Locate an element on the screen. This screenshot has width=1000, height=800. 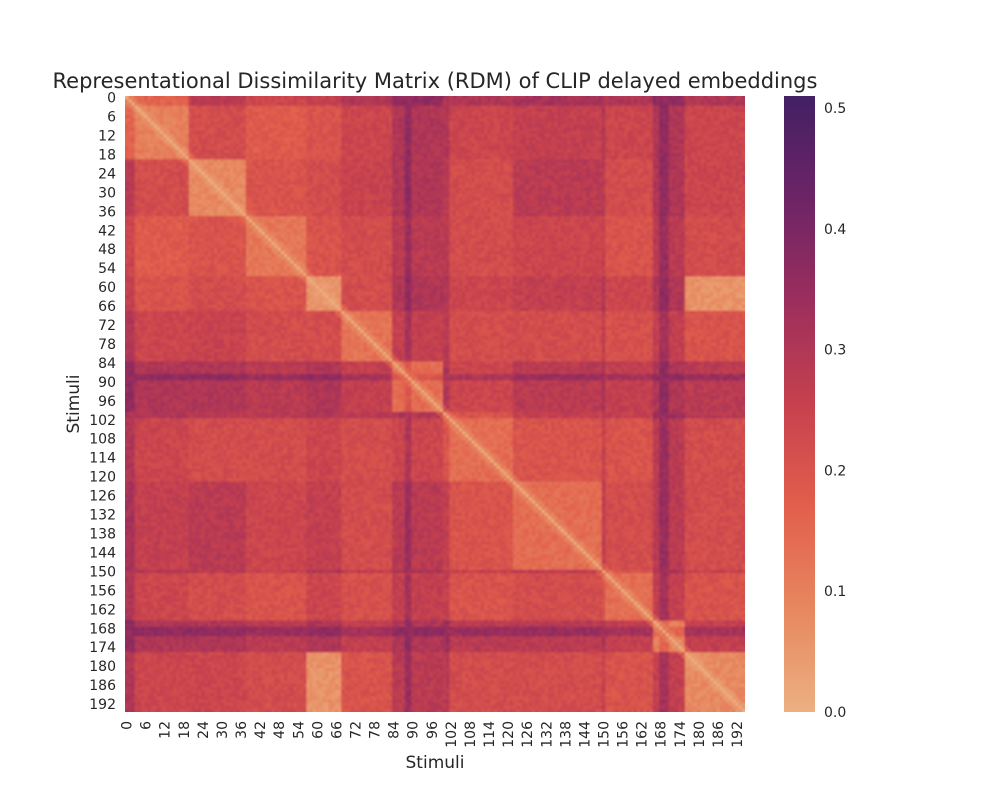
y-tick-label: 126 is located at coordinates (102, 497).